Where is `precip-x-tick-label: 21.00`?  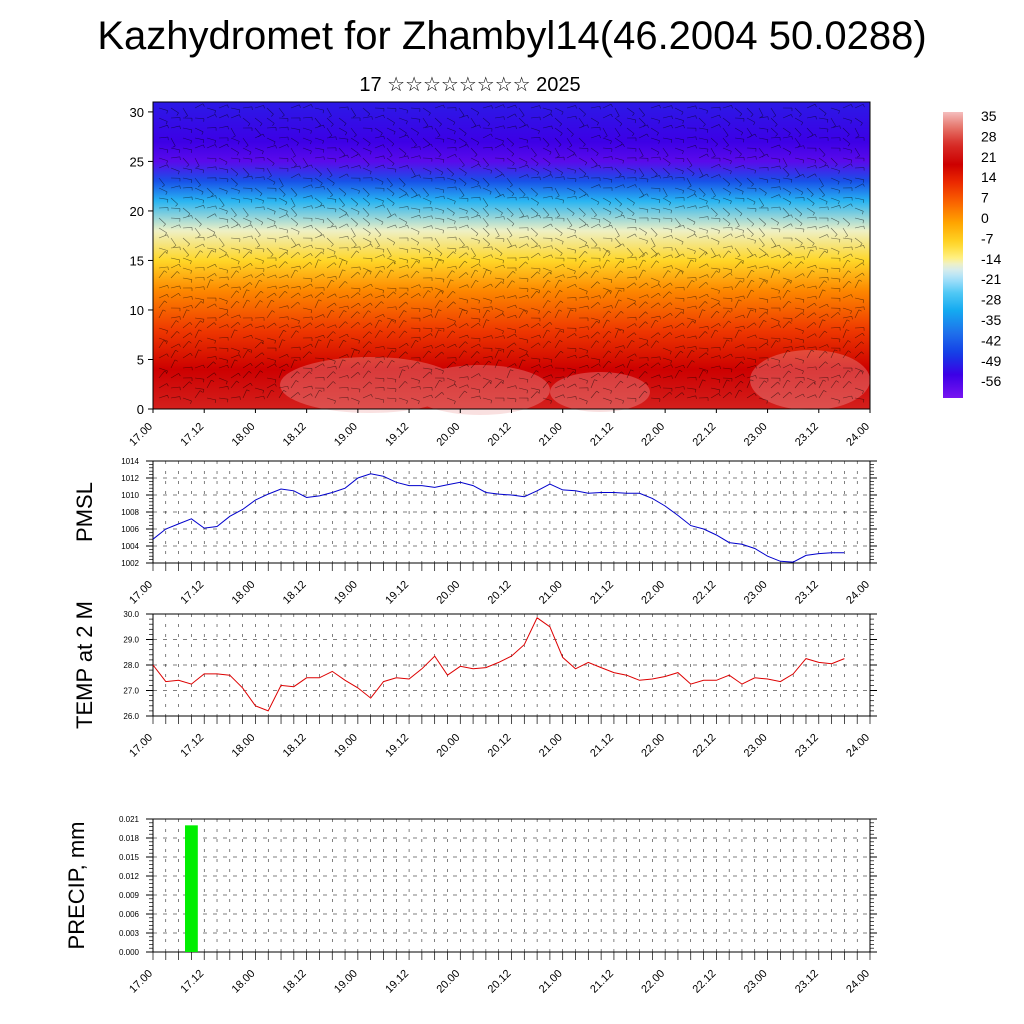
precip-x-tick-label: 21.00 is located at coordinates (551, 982).